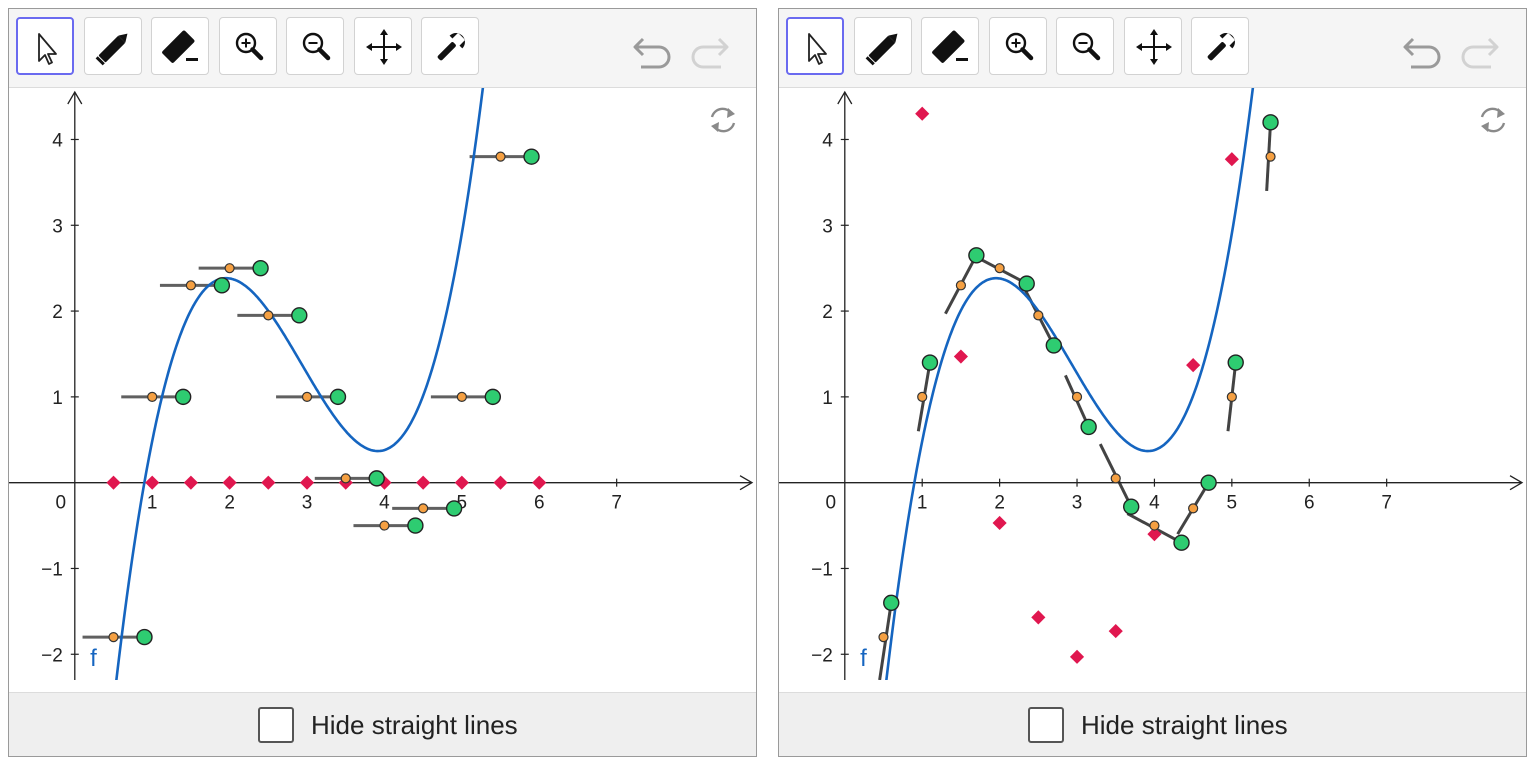 Image resolution: width=1535 pixels, height=764 pixels. I want to click on y-axis-arrow, so click(845, 97).